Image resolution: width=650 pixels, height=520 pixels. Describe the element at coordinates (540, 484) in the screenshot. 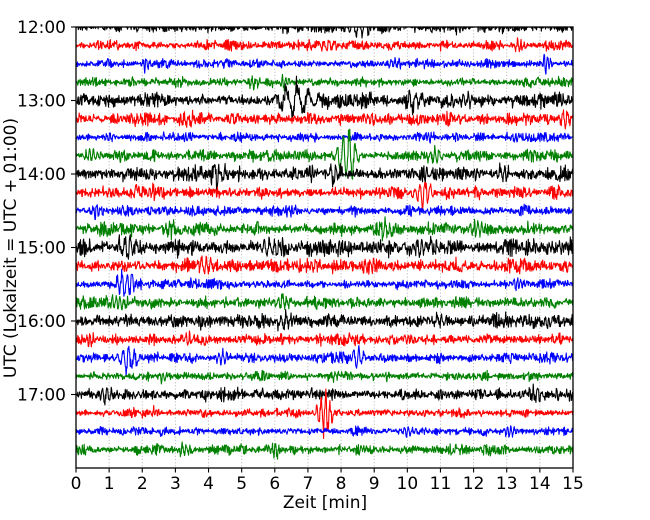

I see `x-tick-label: 14` at that location.